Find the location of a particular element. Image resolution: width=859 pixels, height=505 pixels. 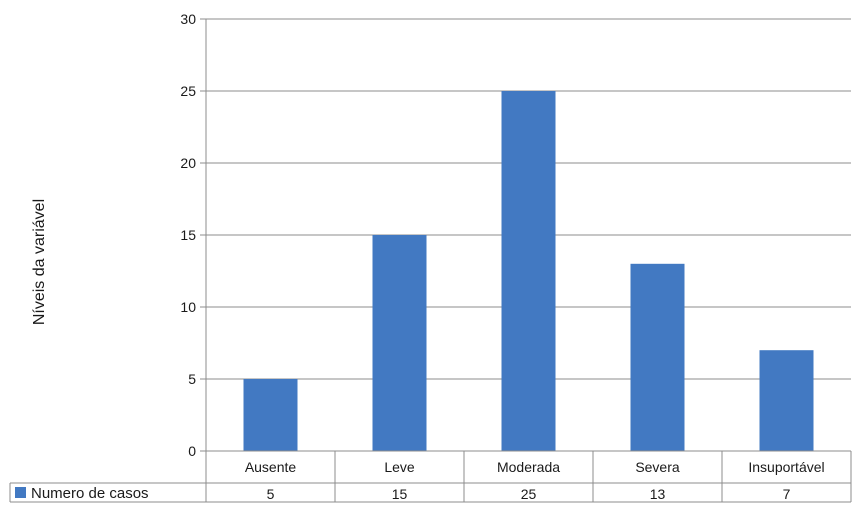

data-table-value: 5 is located at coordinates (271, 494).